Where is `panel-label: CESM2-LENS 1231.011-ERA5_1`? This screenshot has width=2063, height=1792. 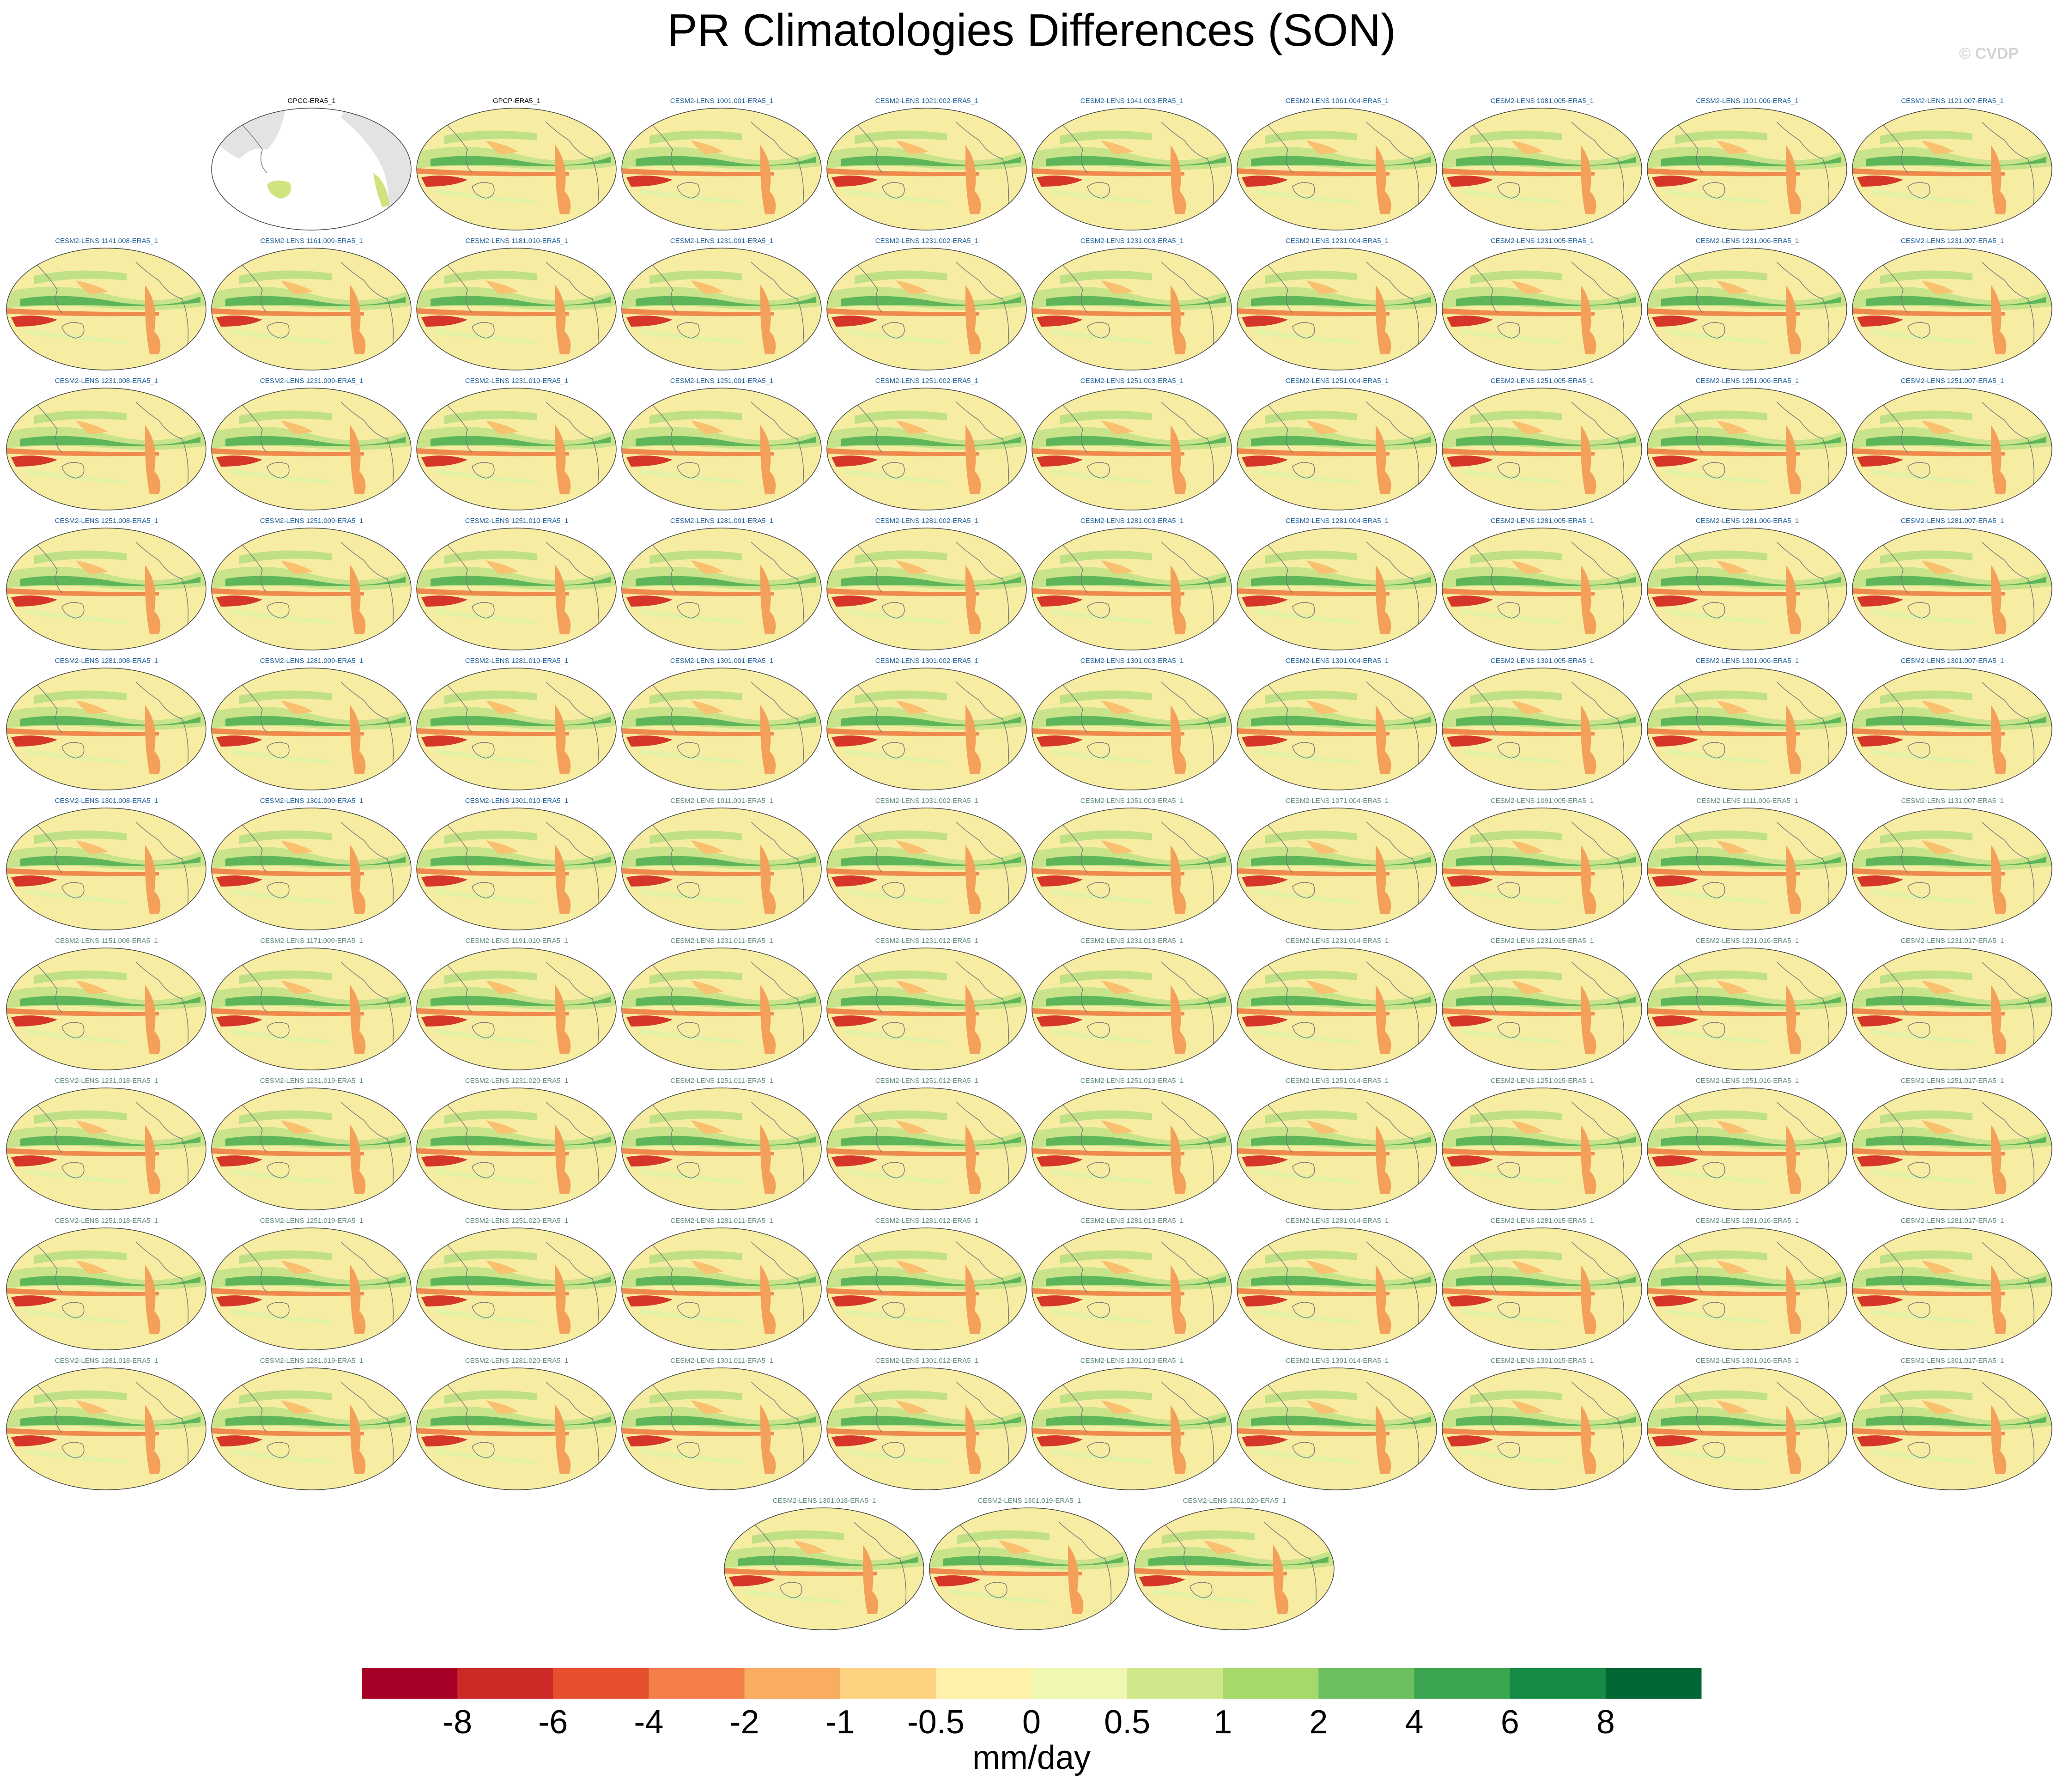 panel-label: CESM2-LENS 1231.011-ERA5_1 is located at coordinates (721, 941).